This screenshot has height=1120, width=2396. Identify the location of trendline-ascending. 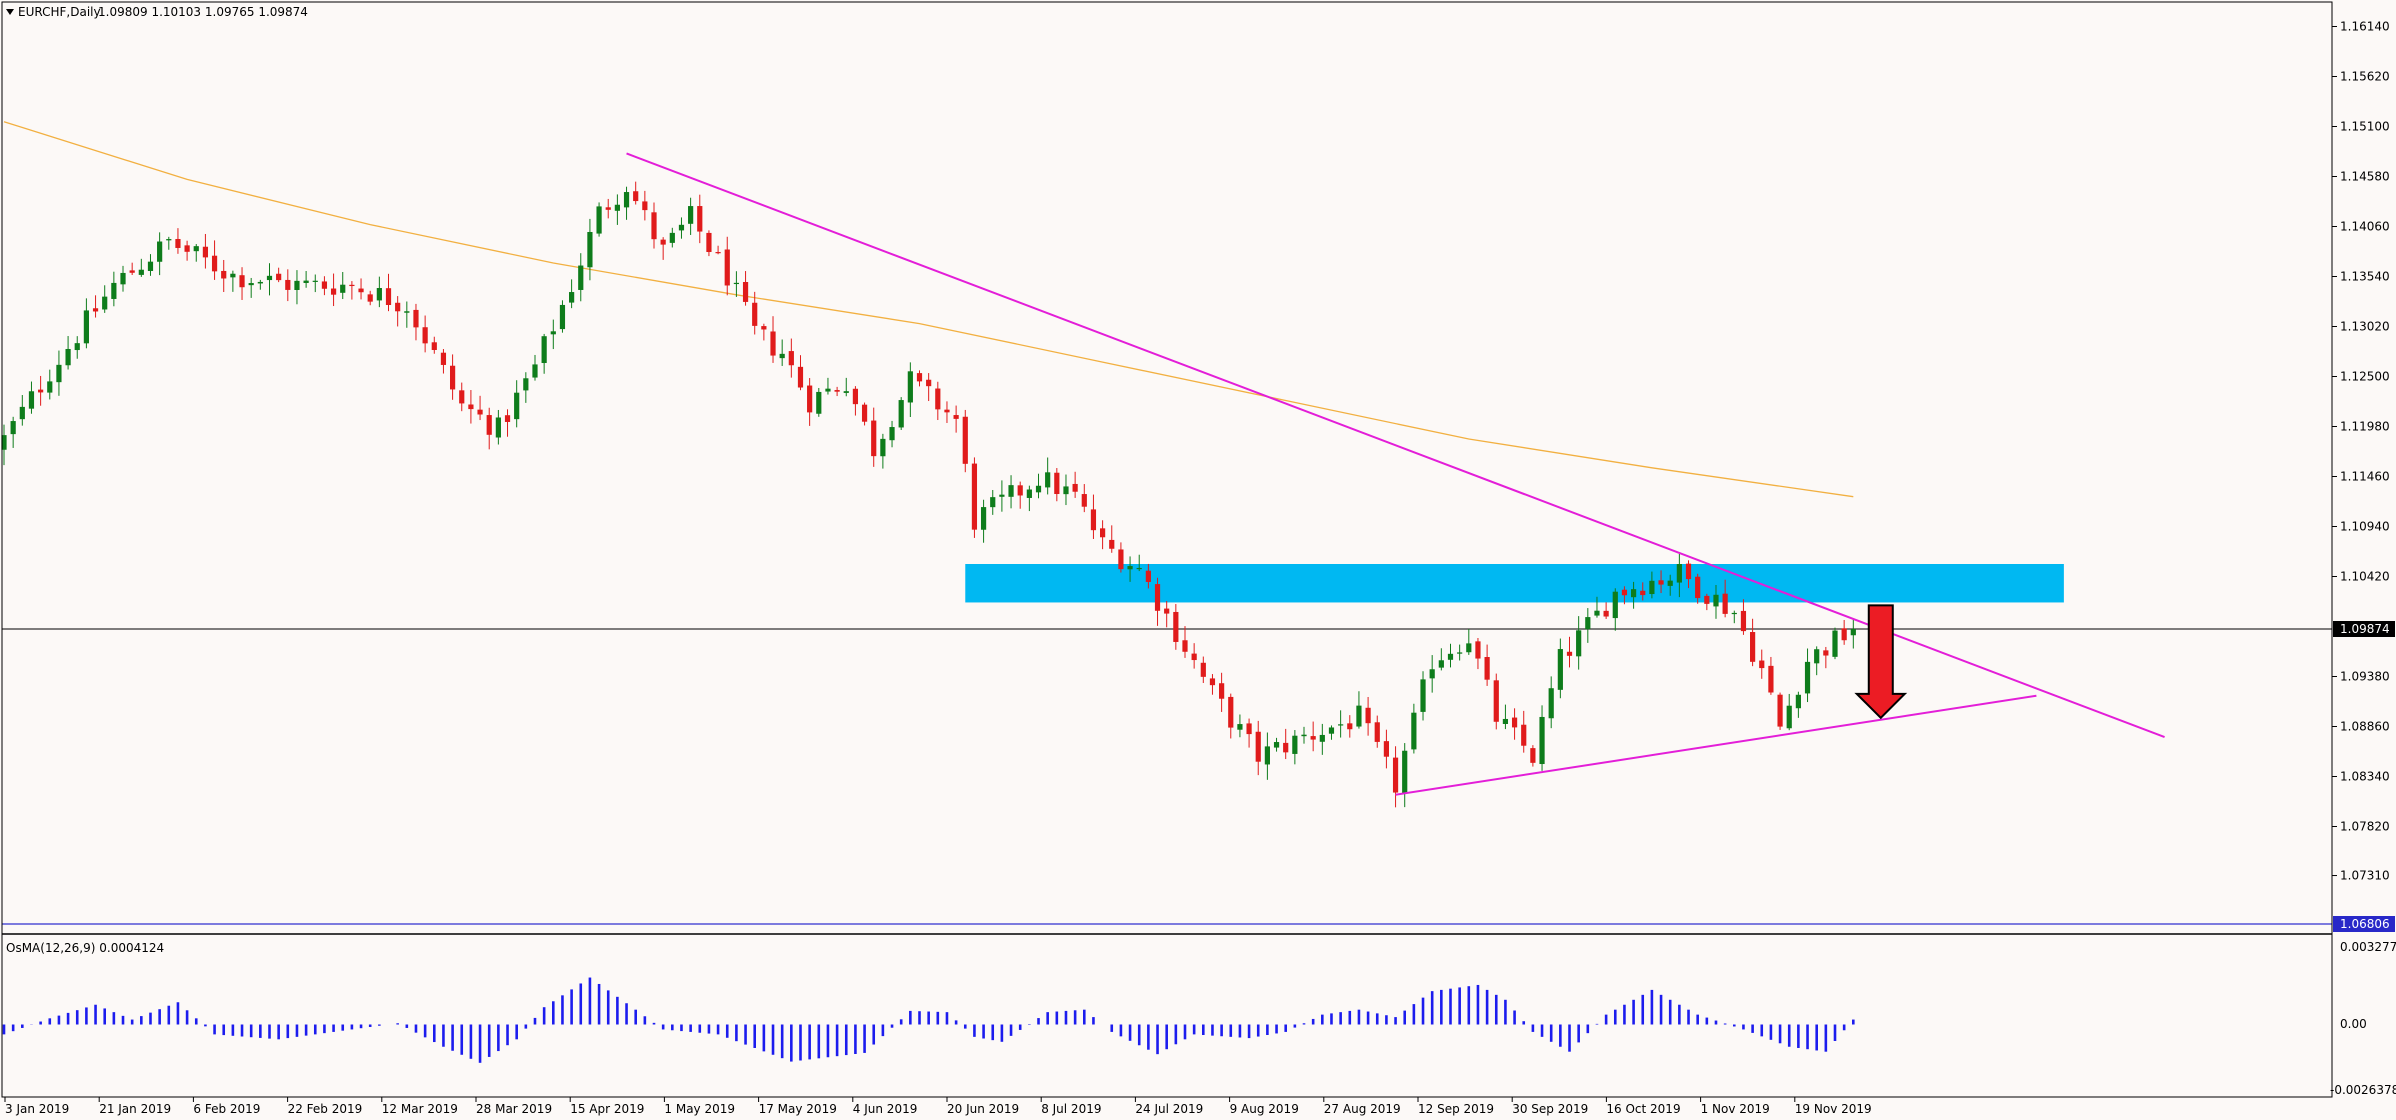
(1716, 745).